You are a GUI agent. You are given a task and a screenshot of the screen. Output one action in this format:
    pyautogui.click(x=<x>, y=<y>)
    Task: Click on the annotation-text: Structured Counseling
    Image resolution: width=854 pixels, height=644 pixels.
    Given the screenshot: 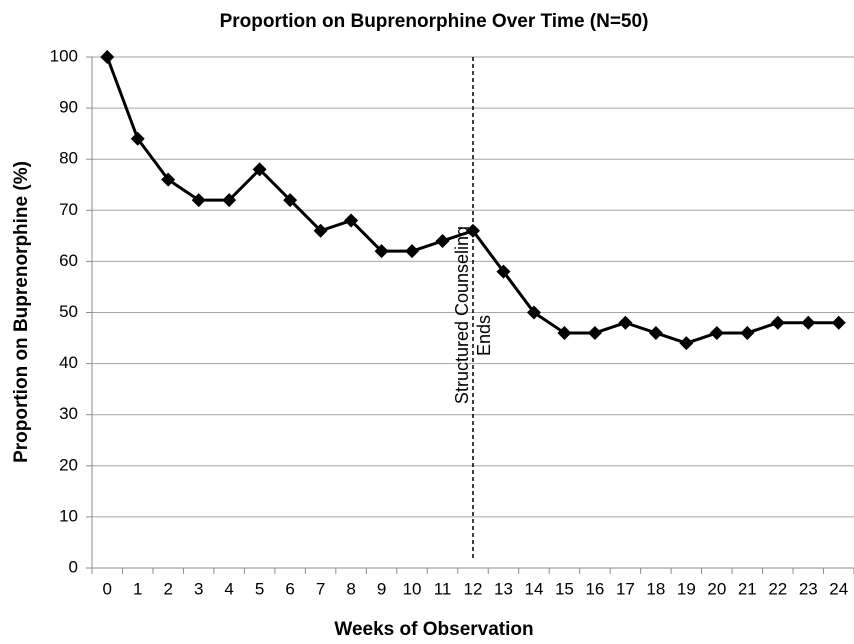 What is the action you would take?
    pyautogui.click(x=462, y=315)
    